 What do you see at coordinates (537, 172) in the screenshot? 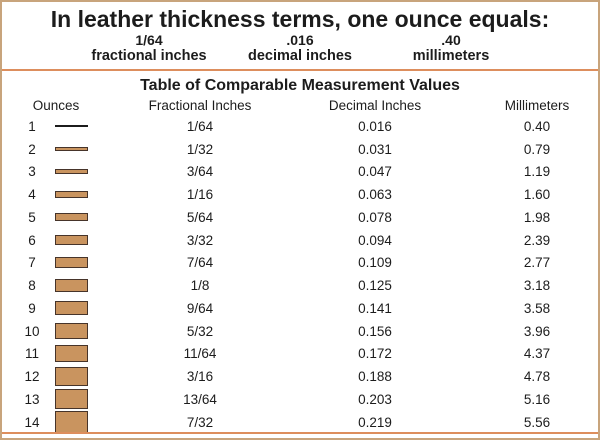
I see `mm-value: 1.19` at bounding box center [537, 172].